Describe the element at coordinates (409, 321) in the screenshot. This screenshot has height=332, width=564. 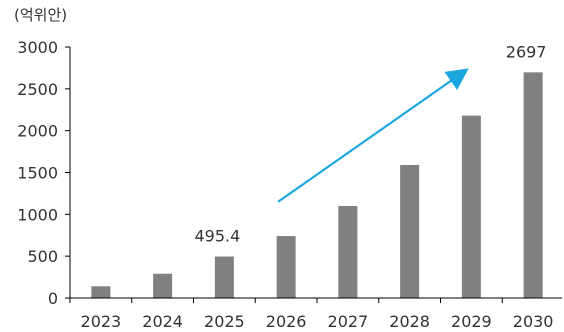
I see `x-tick-label: 2028` at that location.